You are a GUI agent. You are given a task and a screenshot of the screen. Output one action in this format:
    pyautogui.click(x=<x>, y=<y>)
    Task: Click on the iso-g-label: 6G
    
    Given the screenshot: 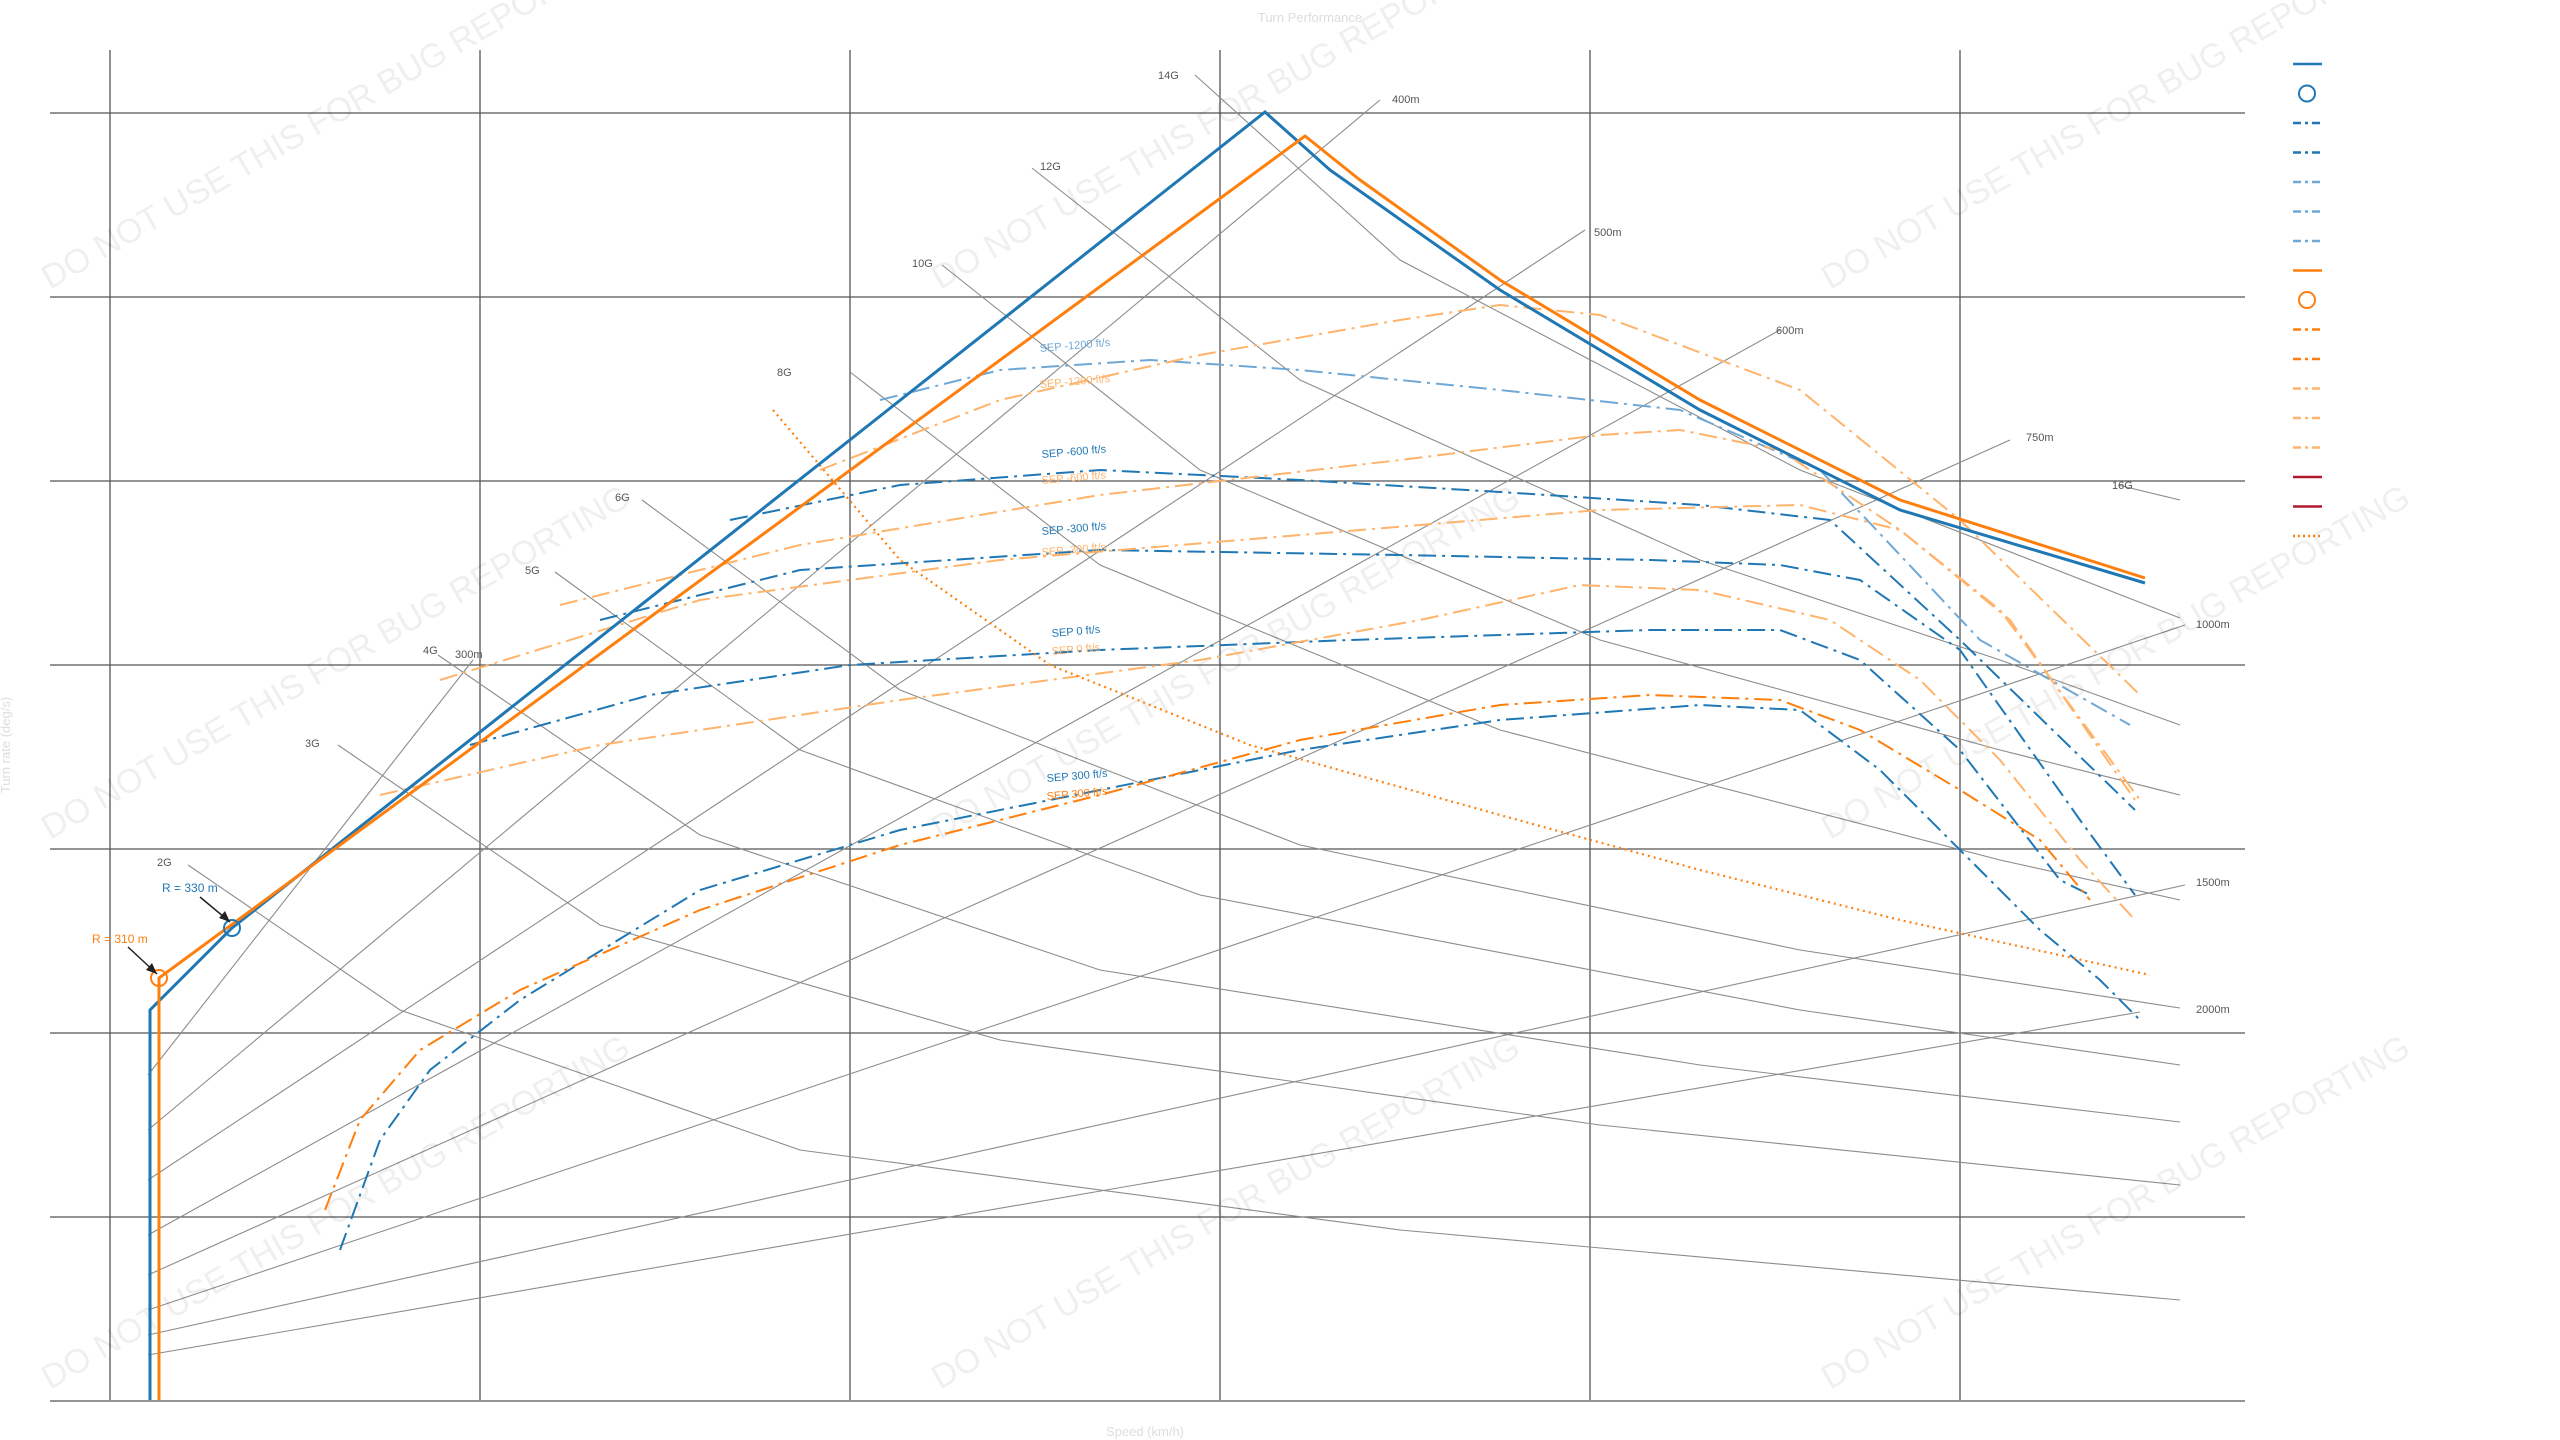 What is the action you would take?
    pyautogui.click(x=622, y=498)
    